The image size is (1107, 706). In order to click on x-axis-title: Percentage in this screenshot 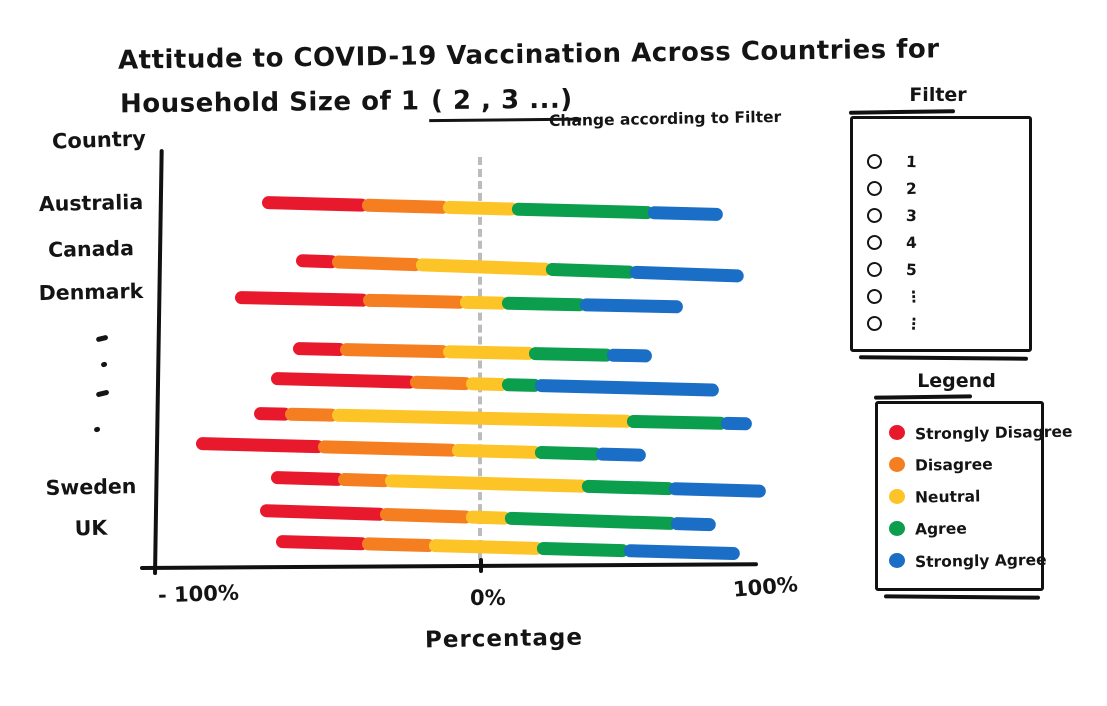, I will do `click(504, 639)`.